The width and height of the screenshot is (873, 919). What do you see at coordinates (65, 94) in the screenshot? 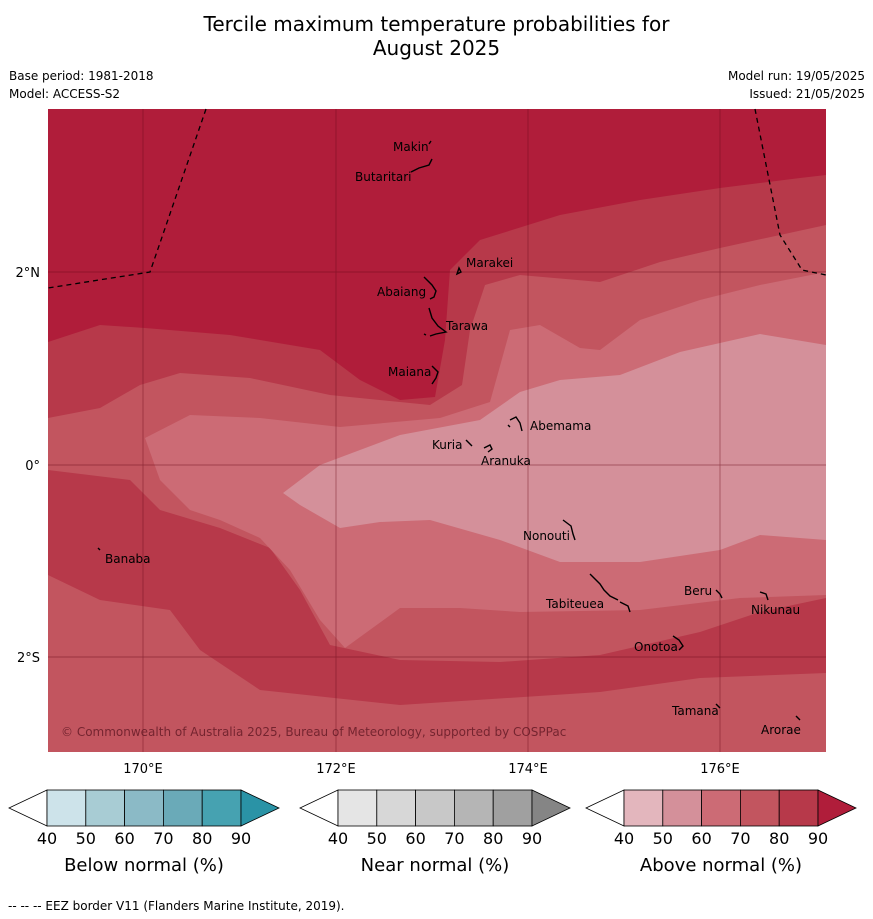
I see `model-name: Model: ACCESS-S2` at bounding box center [65, 94].